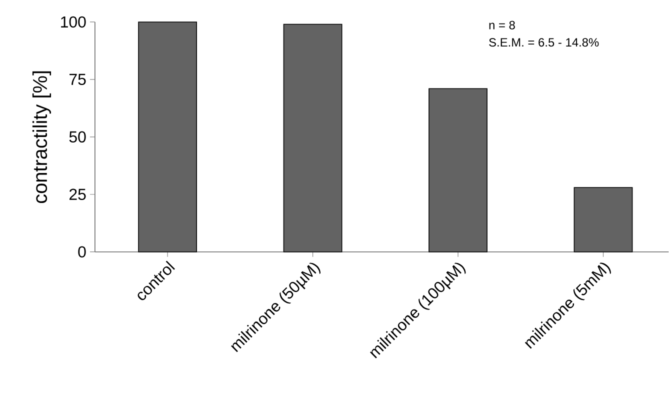 Image resolution: width=669 pixels, height=416 pixels. What do you see at coordinates (82, 252) in the screenshot?
I see `y-tick-label: 0` at bounding box center [82, 252].